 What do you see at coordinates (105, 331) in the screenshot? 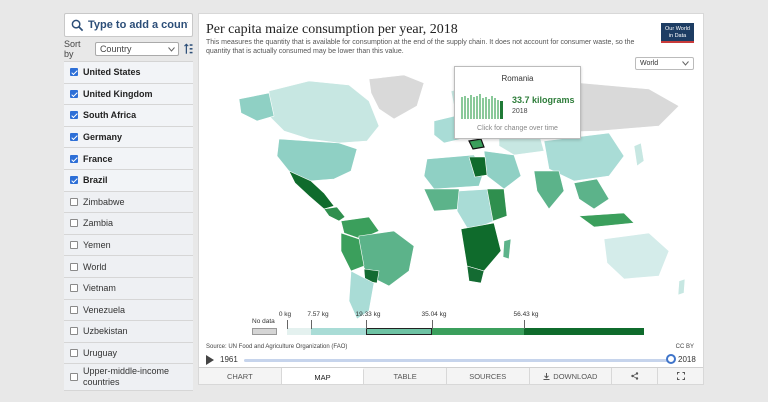
I see `country-label: Uzbekistan` at bounding box center [105, 331].